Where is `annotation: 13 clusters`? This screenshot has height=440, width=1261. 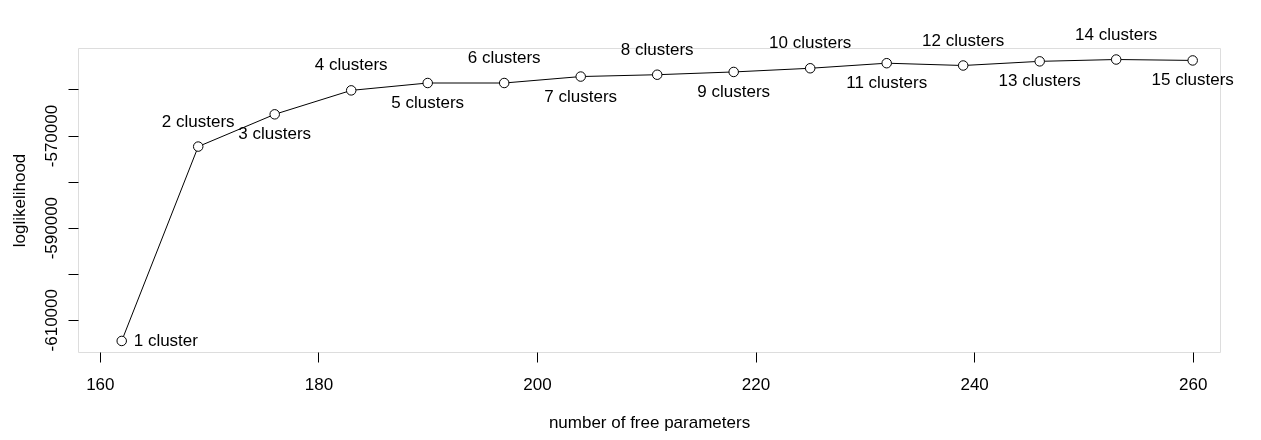
annotation: 13 clusters is located at coordinates (1039, 81).